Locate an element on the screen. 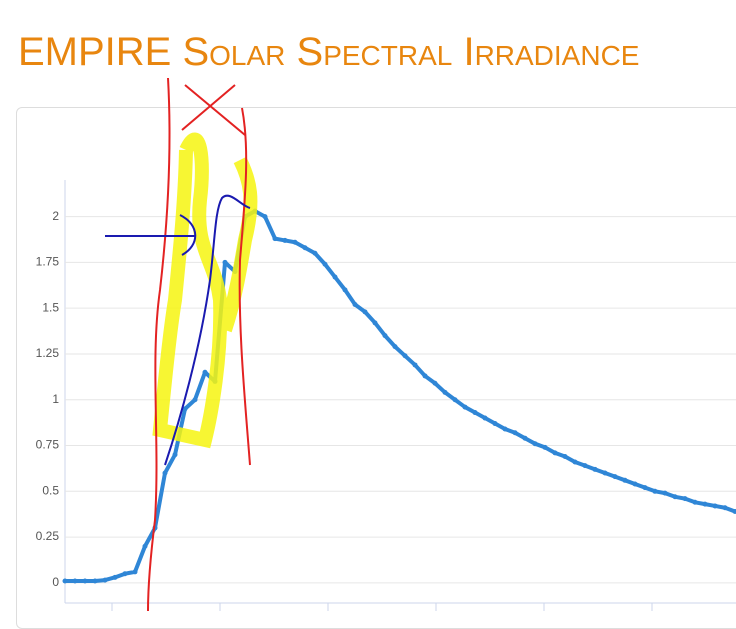 The width and height of the screenshot is (736, 629). y-tick-label: 1 is located at coordinates (55, 399).